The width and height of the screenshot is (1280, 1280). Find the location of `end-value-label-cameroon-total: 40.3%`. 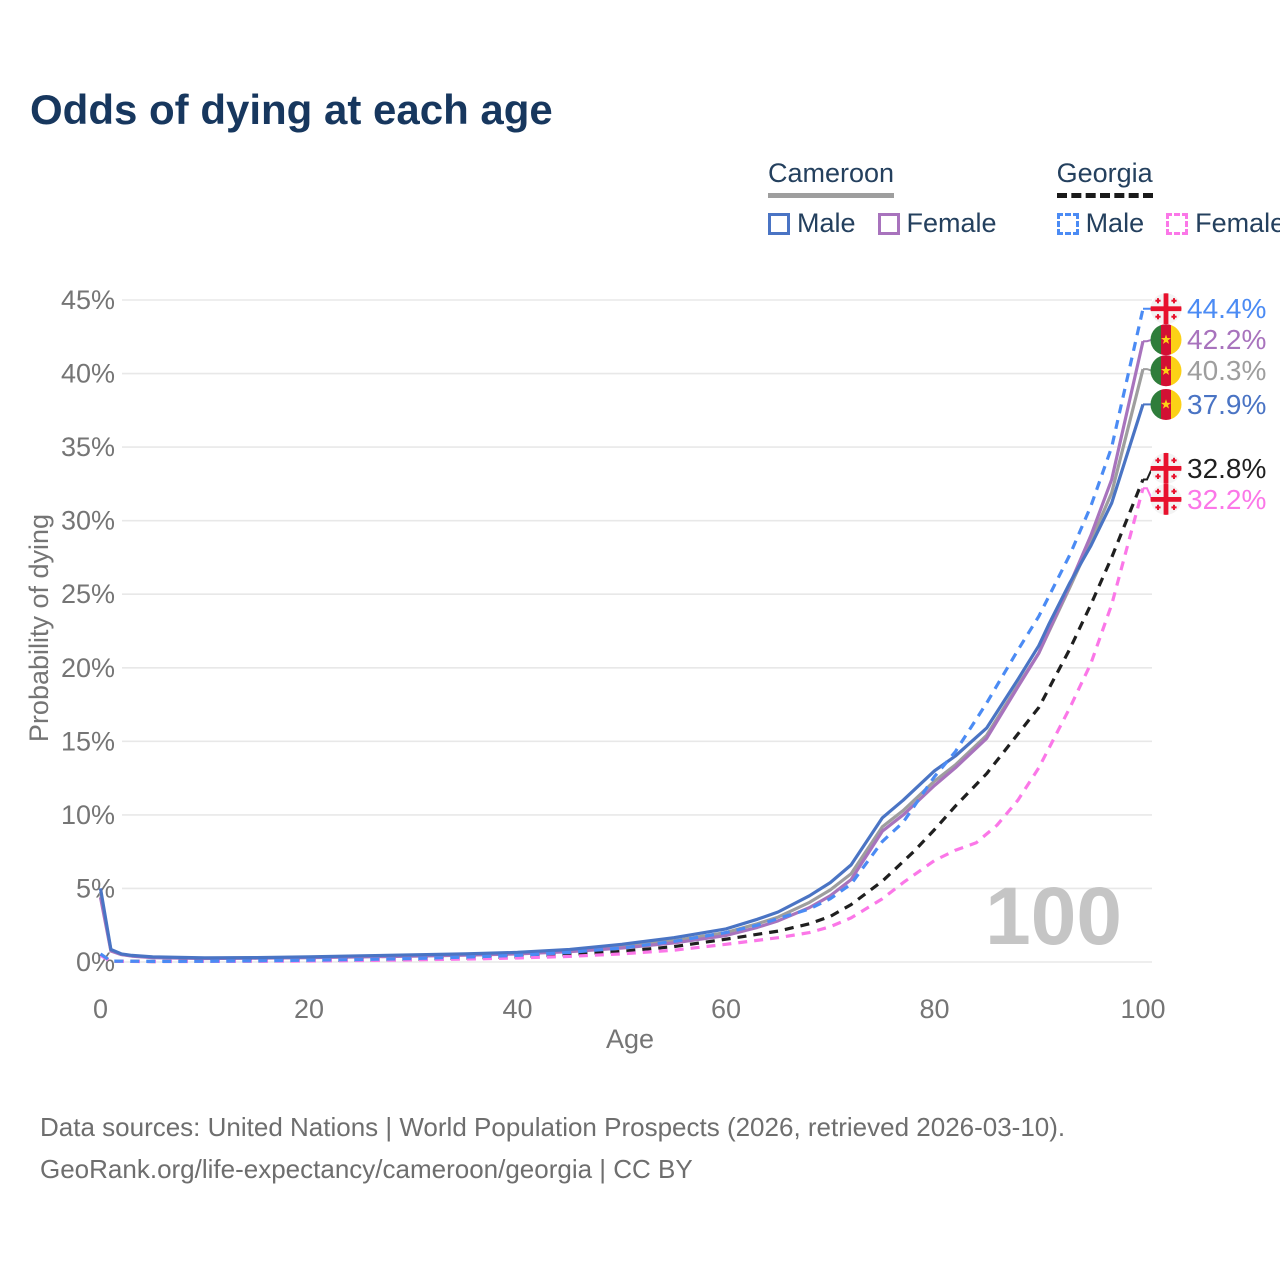

end-value-label-cameroon-total: 40.3% is located at coordinates (1226, 370).